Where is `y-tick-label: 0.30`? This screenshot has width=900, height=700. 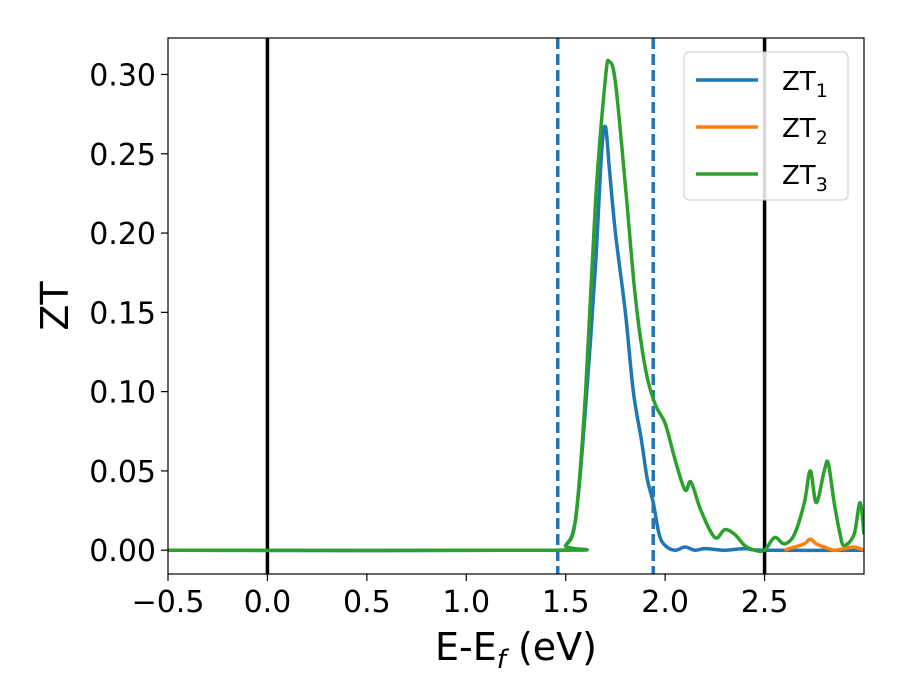 y-tick-label: 0.30 is located at coordinates (122, 75).